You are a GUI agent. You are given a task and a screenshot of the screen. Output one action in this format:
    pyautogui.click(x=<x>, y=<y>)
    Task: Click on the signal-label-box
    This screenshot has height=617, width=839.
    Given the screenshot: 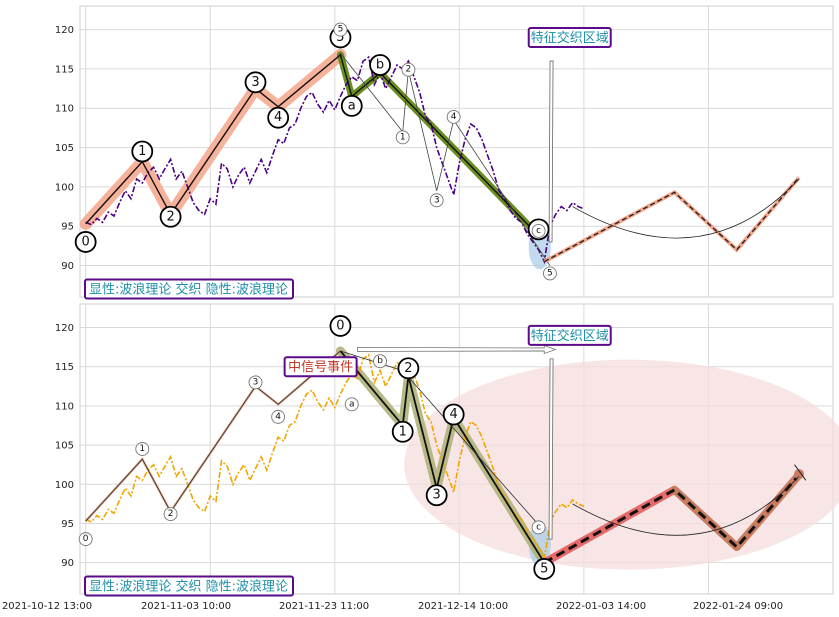 What is the action you would take?
    pyautogui.click(x=320, y=367)
    